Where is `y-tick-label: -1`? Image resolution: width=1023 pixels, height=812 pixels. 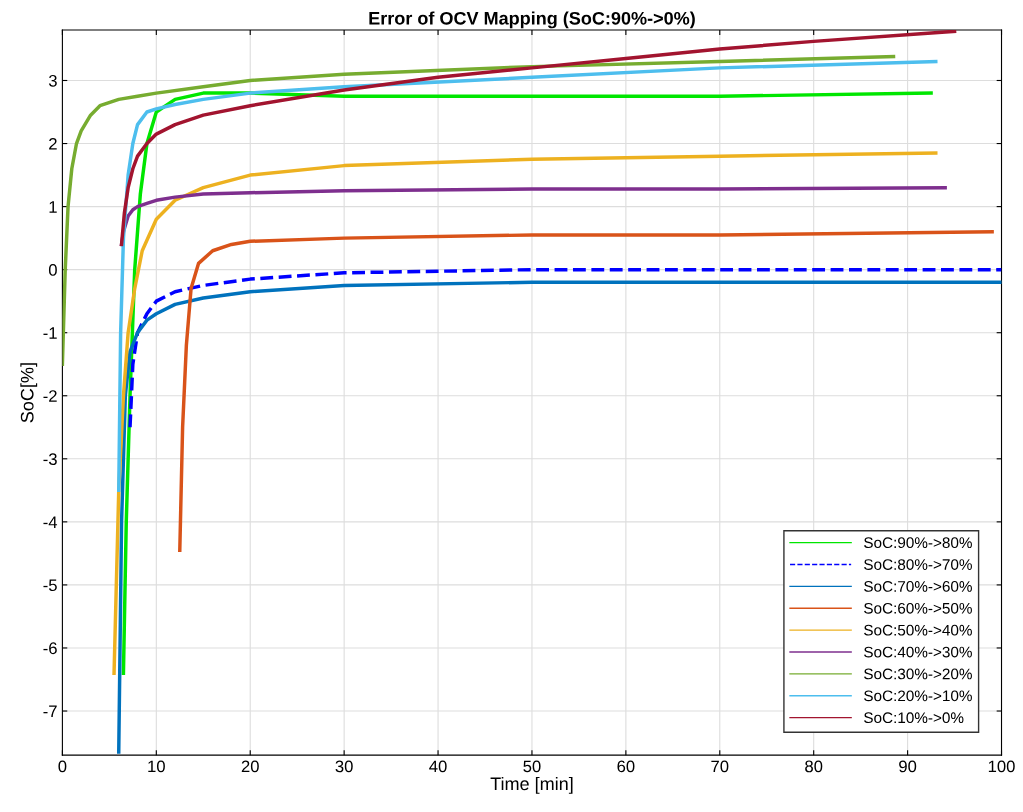 y-tick-label: -1 is located at coordinates (50, 333).